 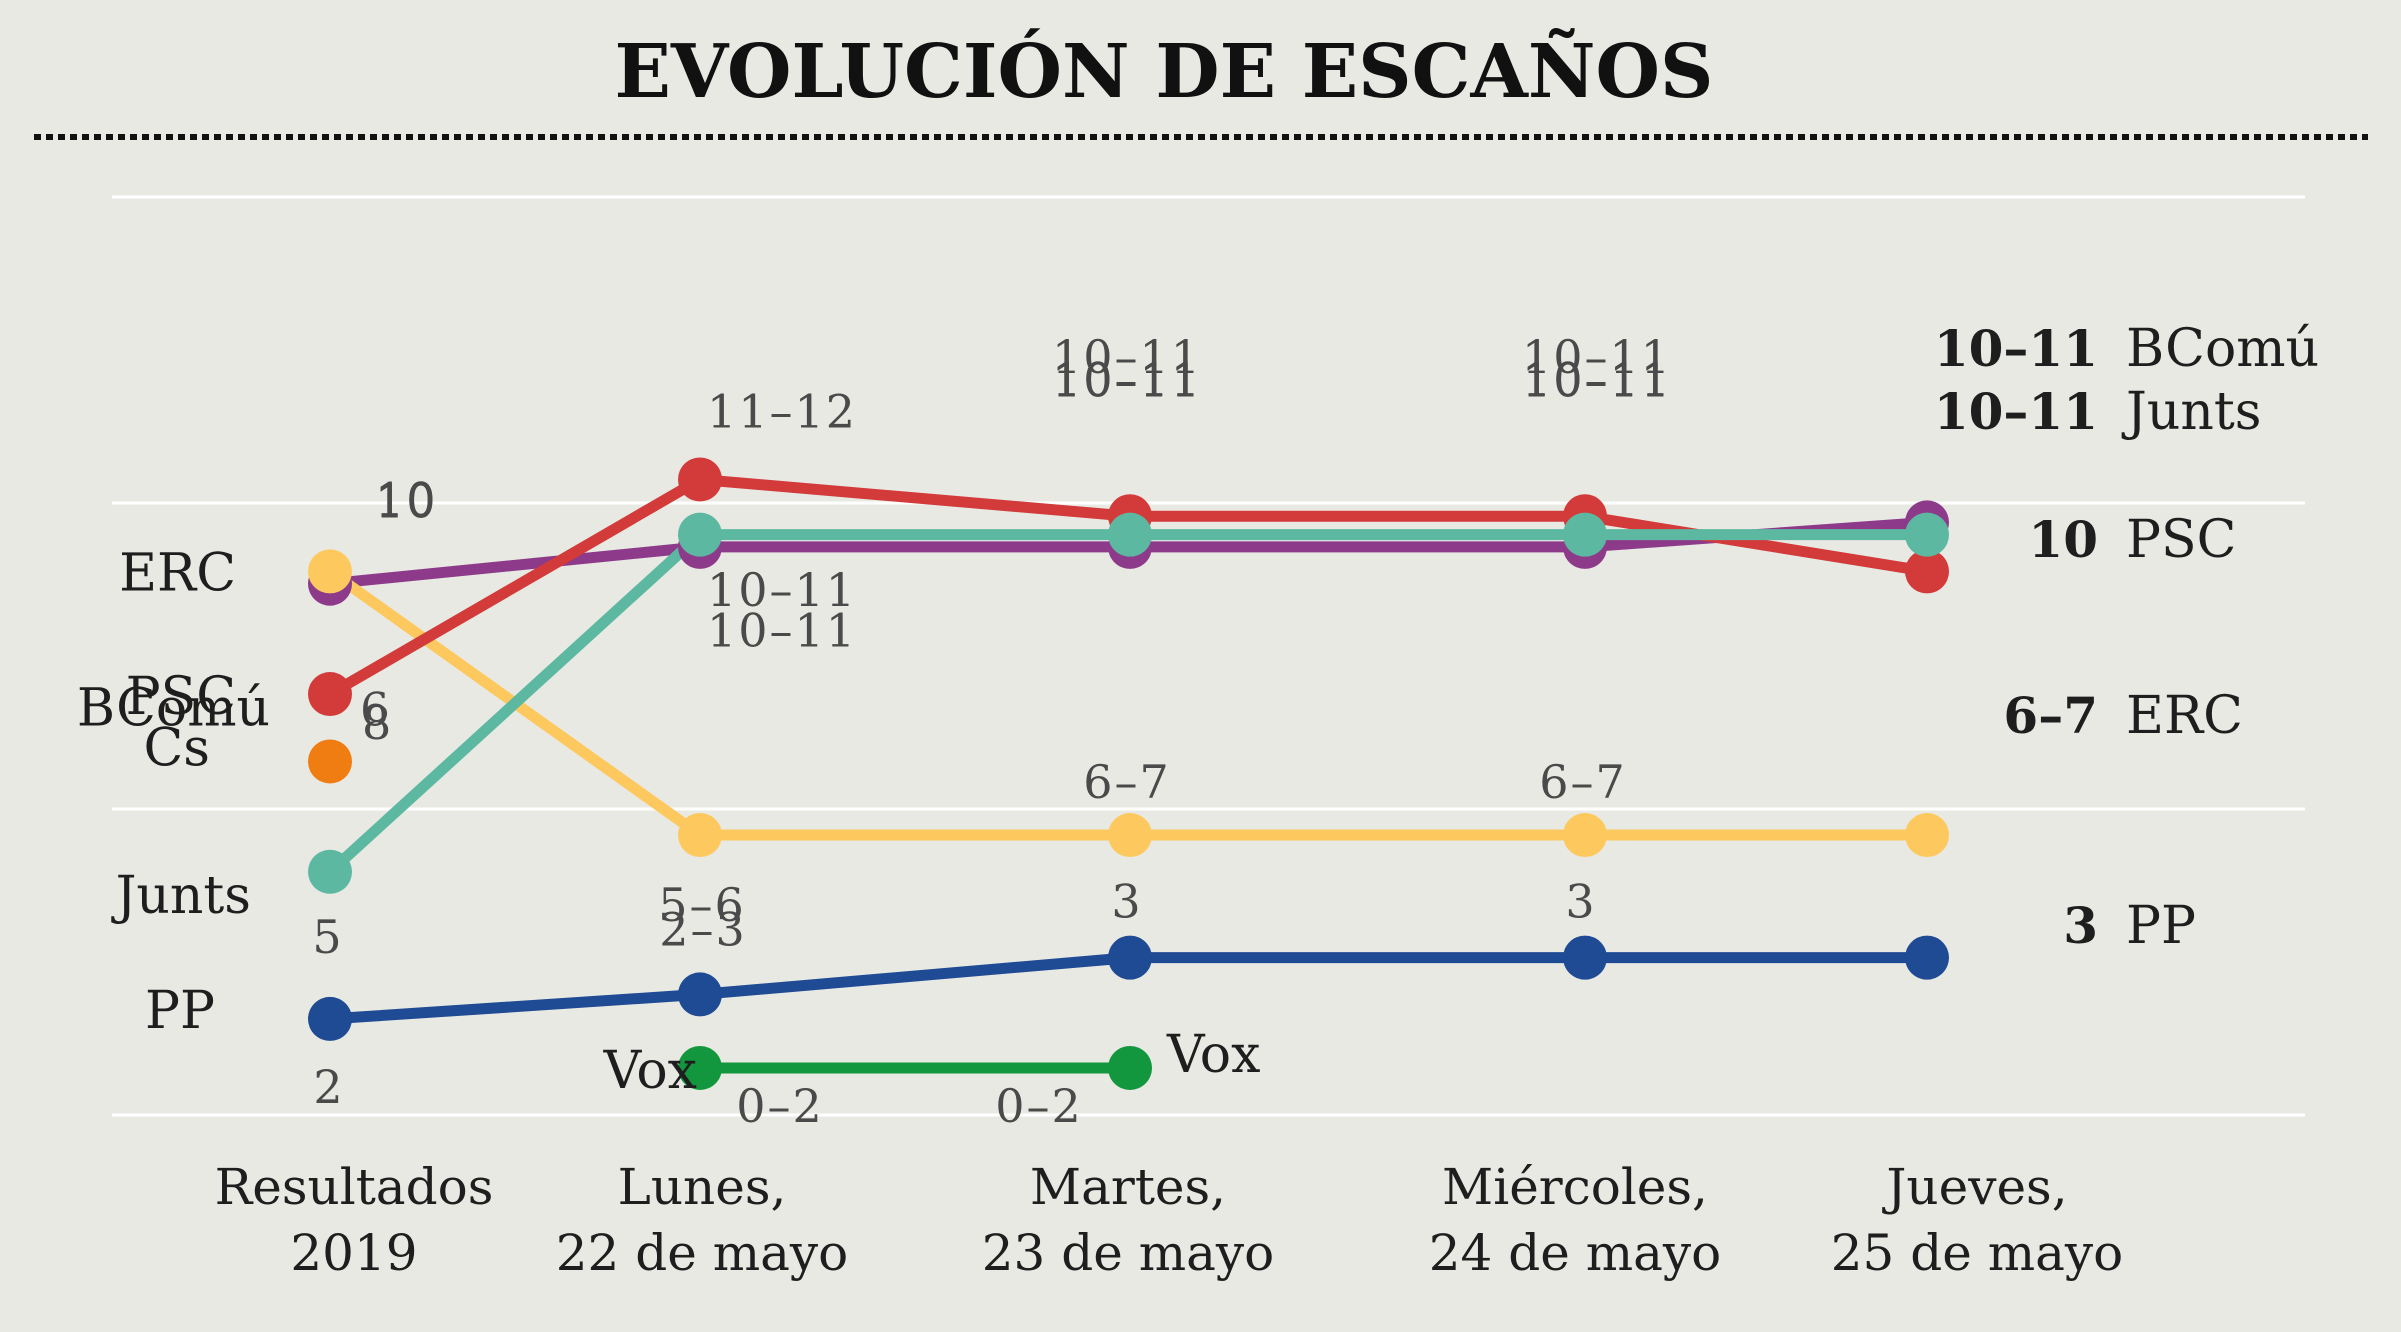 I want to click on start-label-cs: Cs, so click(x=177, y=748).